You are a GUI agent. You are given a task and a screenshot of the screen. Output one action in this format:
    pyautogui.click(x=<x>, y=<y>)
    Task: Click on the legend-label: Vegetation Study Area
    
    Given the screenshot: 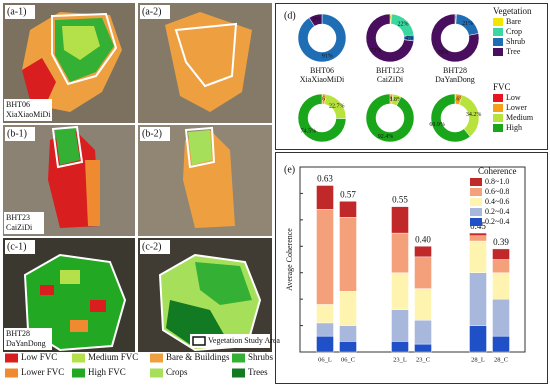 What is the action you would take?
    pyautogui.click(x=244, y=340)
    